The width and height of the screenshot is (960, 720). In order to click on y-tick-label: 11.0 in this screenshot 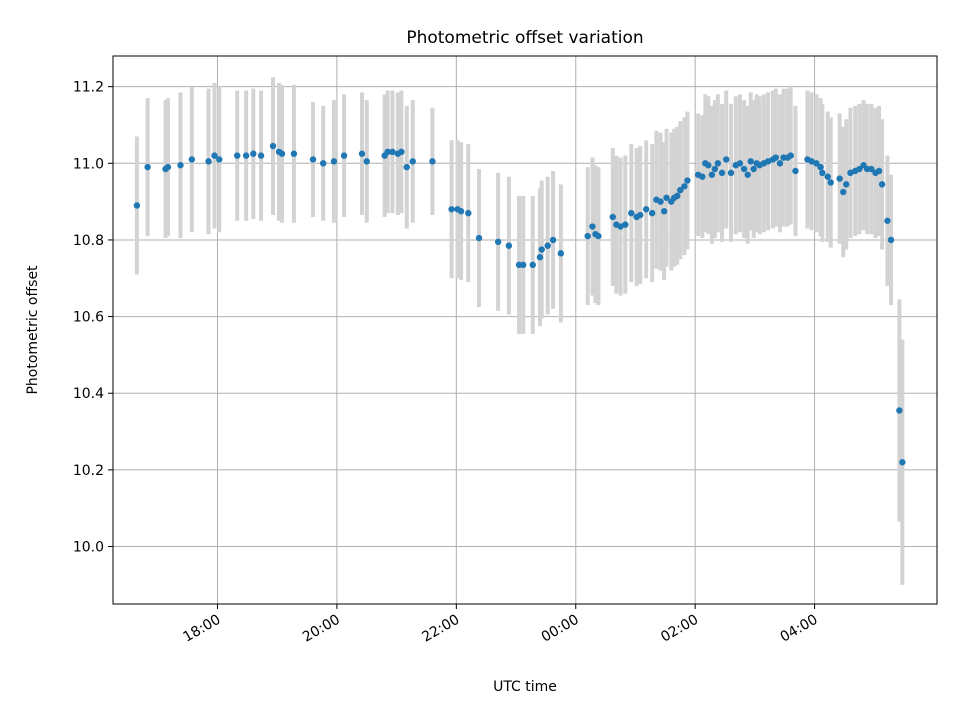, I will do `click(88, 164)`.